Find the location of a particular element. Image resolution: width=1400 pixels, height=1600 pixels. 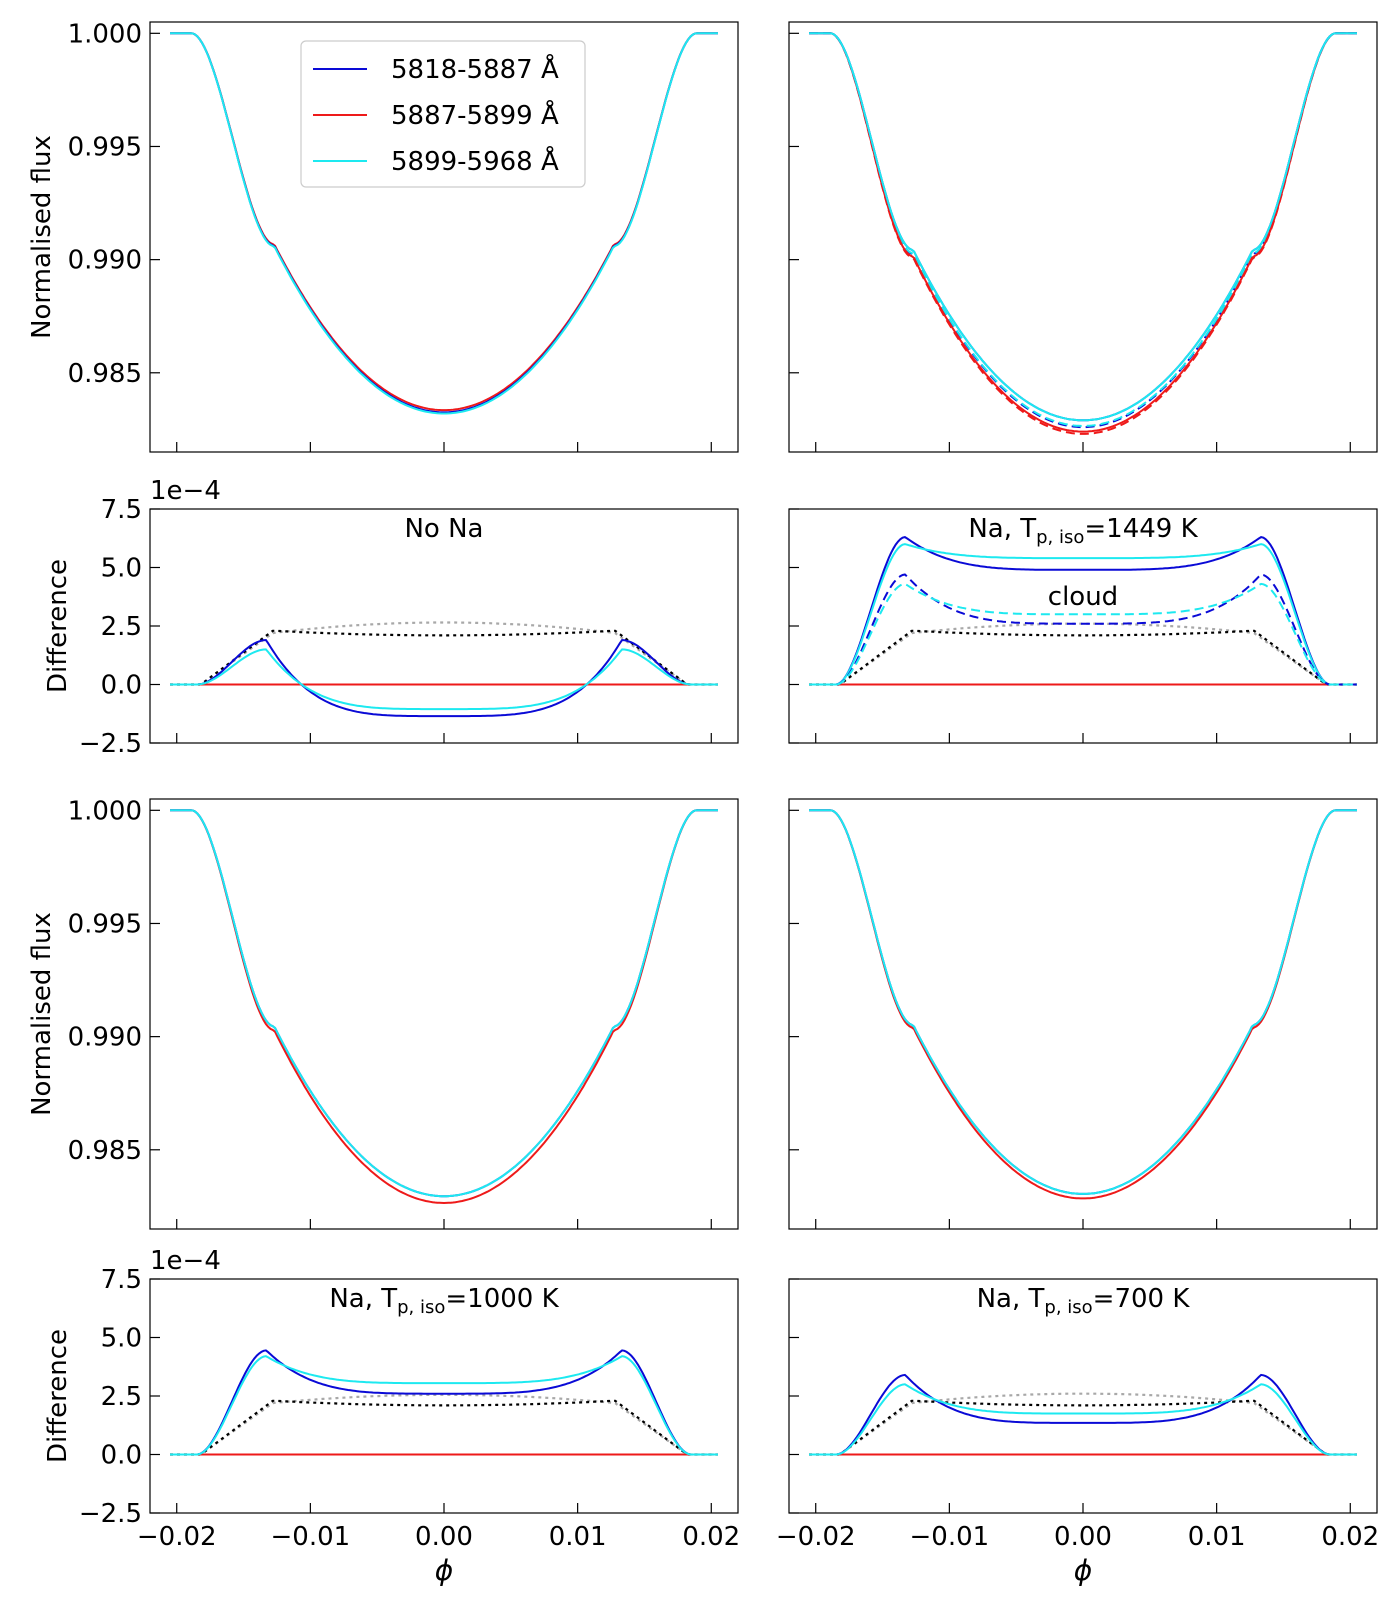

panel-frame-flux-r1-right is located at coordinates (1083, 237).